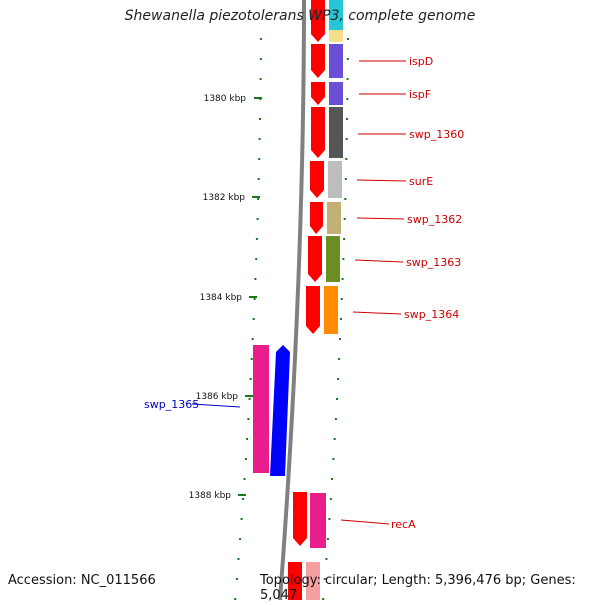 This screenshot has height=605, width=600. I want to click on gene-arrow-top, so click(318, 21).